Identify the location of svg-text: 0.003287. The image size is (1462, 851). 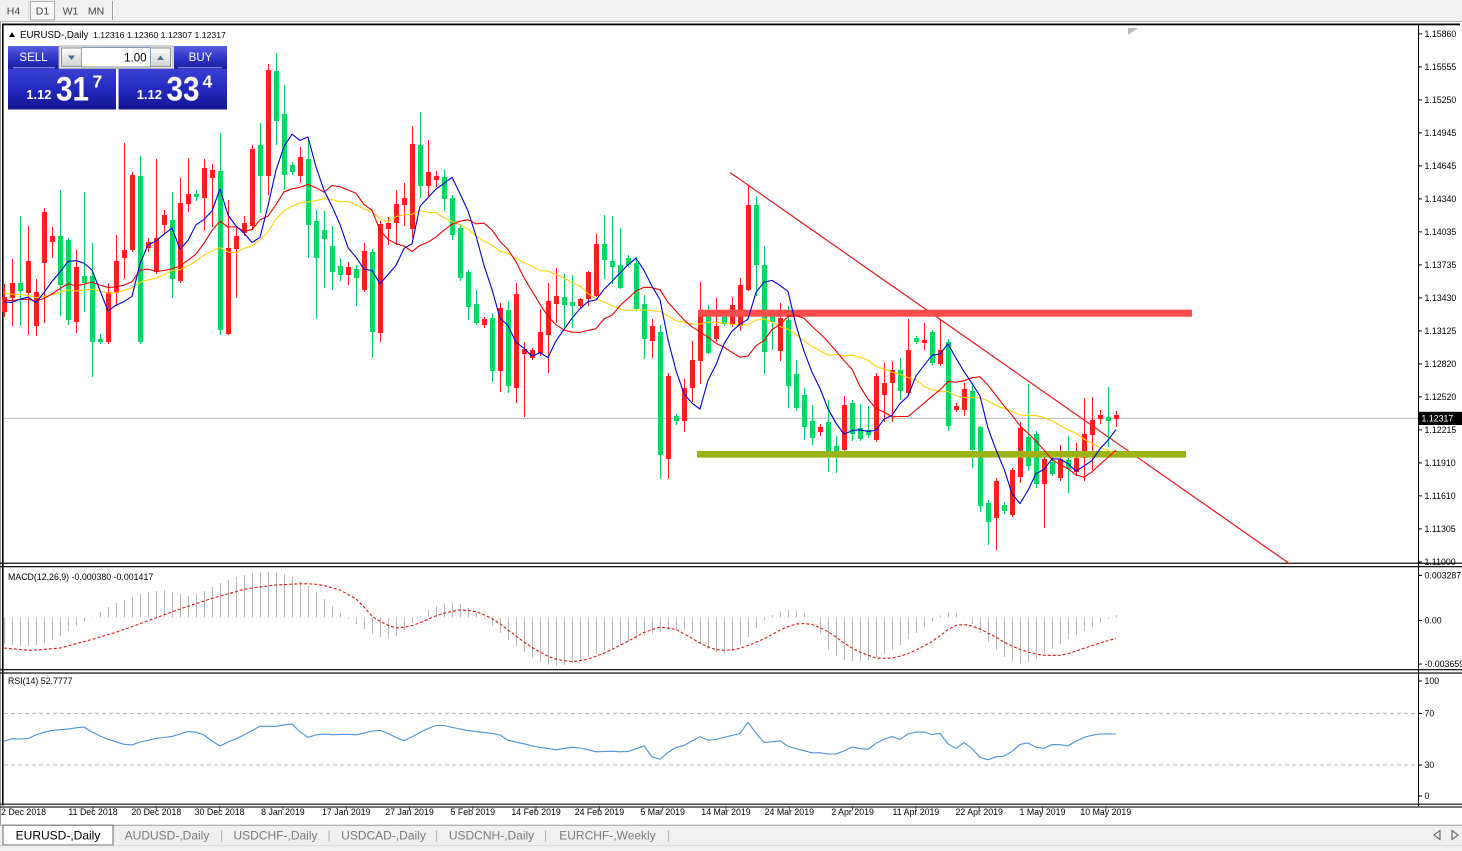
(1443, 576).